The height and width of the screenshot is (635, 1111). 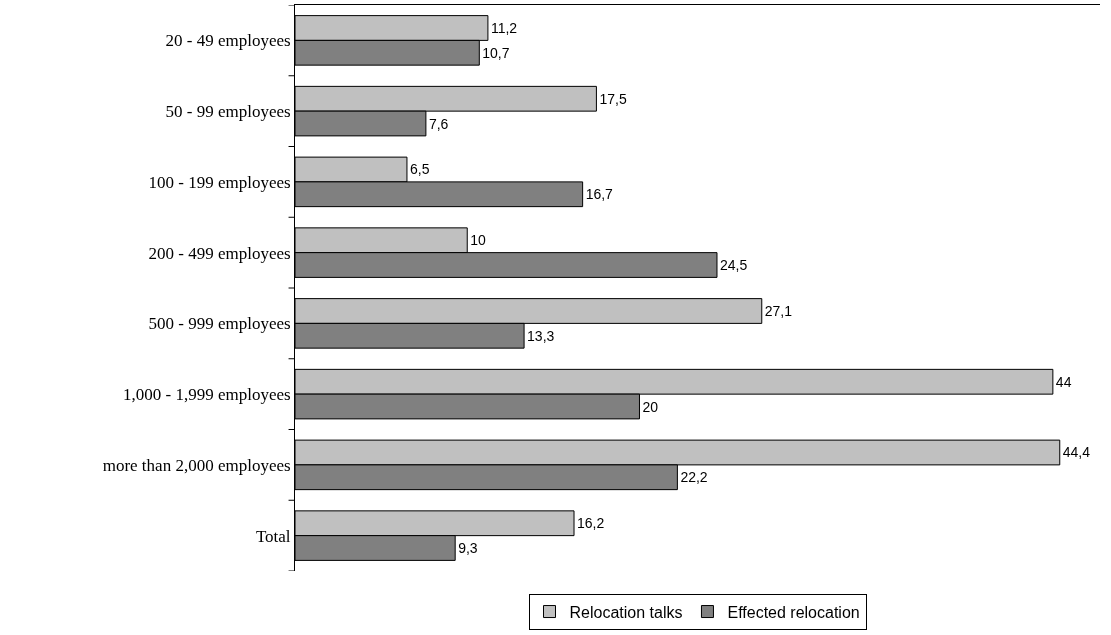 What do you see at coordinates (438, 123) in the screenshot?
I see `data-label: 7,6` at bounding box center [438, 123].